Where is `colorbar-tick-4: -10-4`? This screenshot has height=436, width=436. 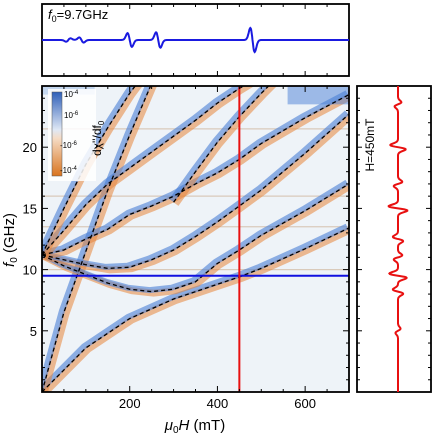
colorbar-tick-4: -10-4 is located at coordinates (69, 170).